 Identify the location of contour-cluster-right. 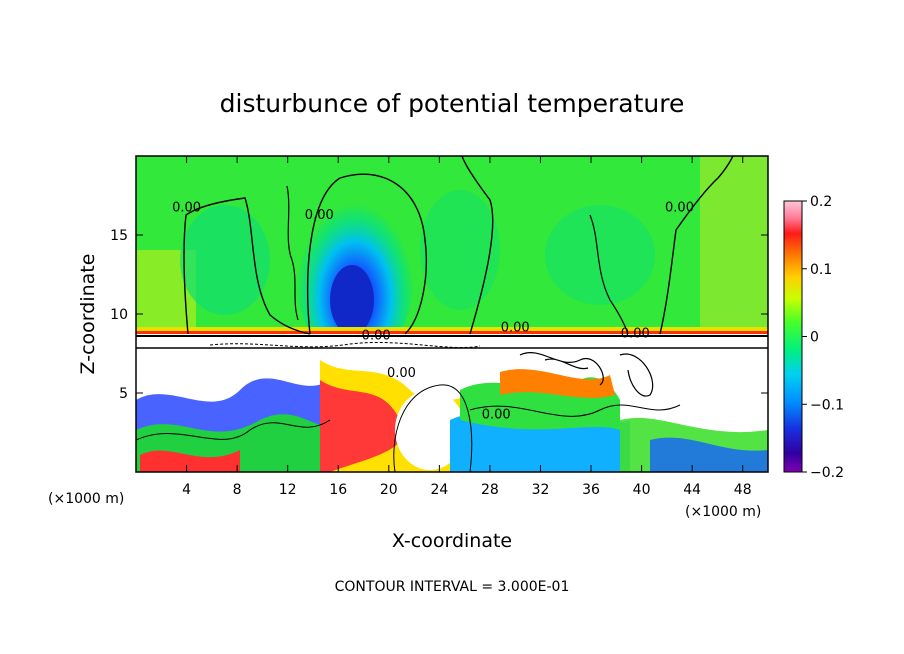
(586, 374).